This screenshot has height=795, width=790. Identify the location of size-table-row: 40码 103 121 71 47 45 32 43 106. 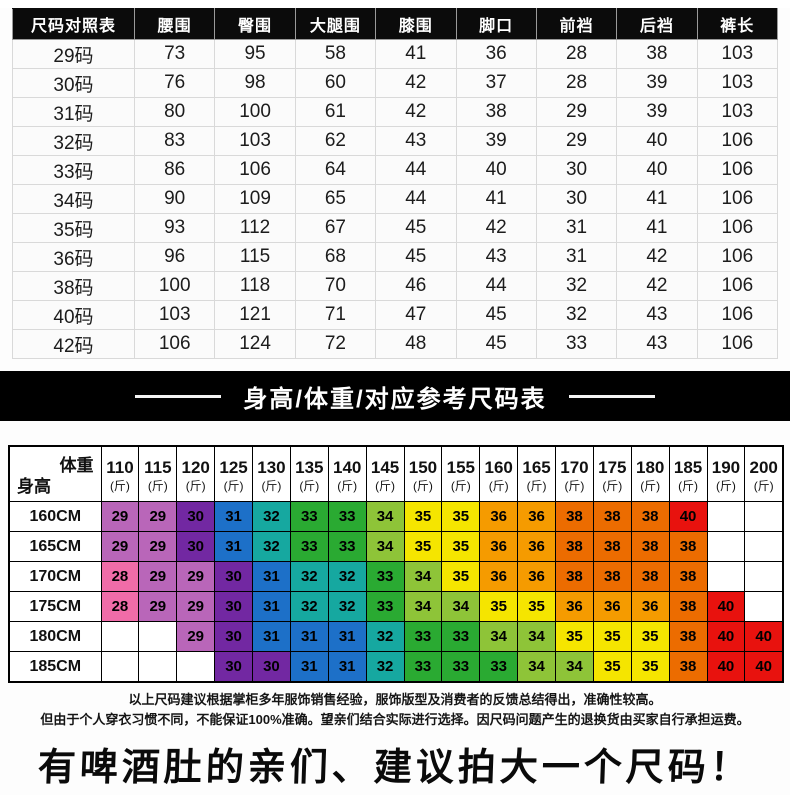
(395, 315).